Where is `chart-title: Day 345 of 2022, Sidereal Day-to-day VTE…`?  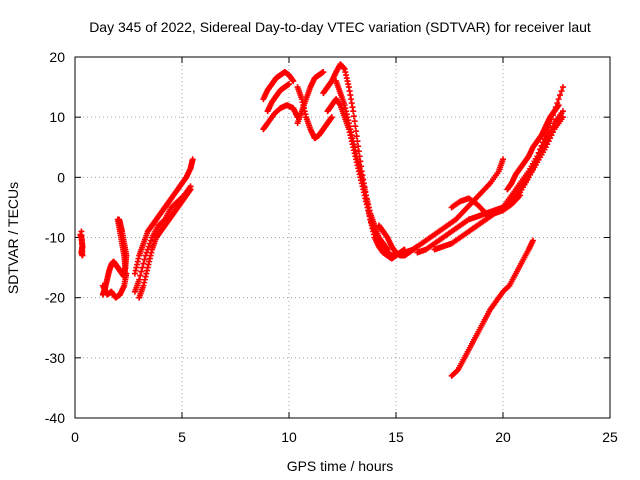 chart-title: Day 345 of 2022, Sidereal Day-to-day VTE… is located at coordinates (340, 27).